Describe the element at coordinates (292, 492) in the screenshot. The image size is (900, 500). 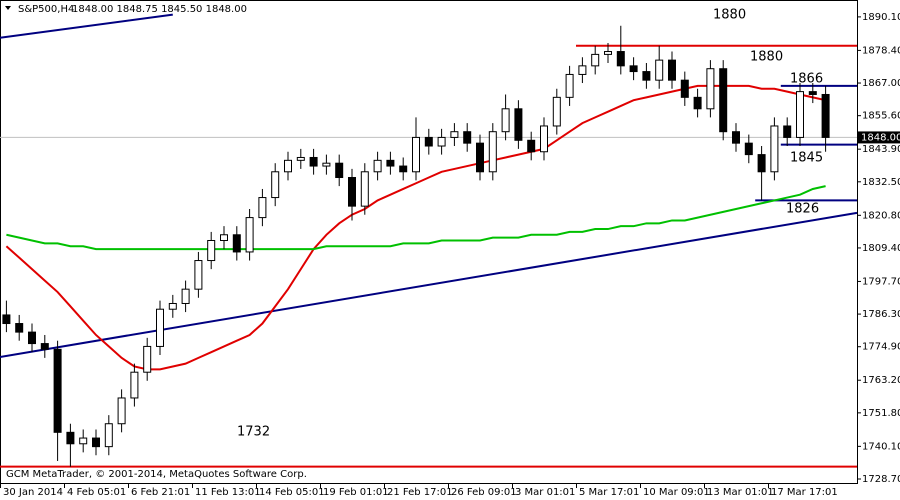
I see `x-tick-label: 14 Feb 05:01` at that location.